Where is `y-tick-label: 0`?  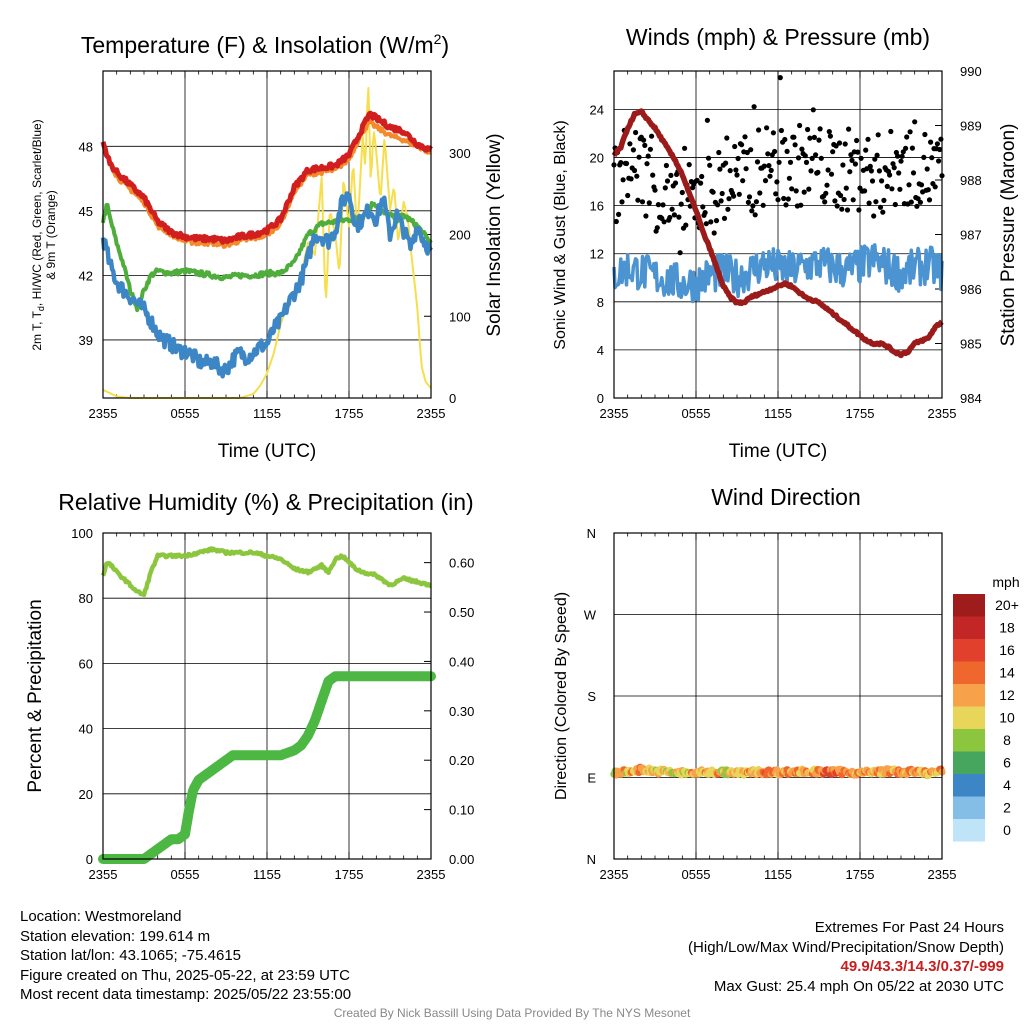 y-tick-label: 0 is located at coordinates (89, 859).